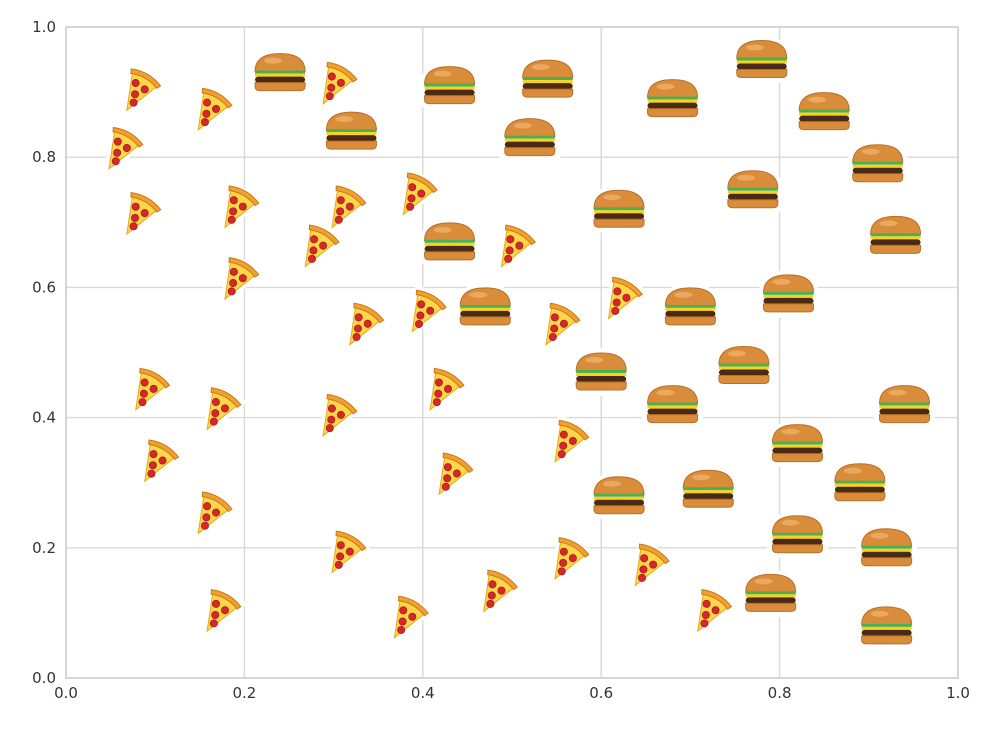 The image size is (998, 734). I want to click on y-tick-label: 0.2, so click(44, 548).